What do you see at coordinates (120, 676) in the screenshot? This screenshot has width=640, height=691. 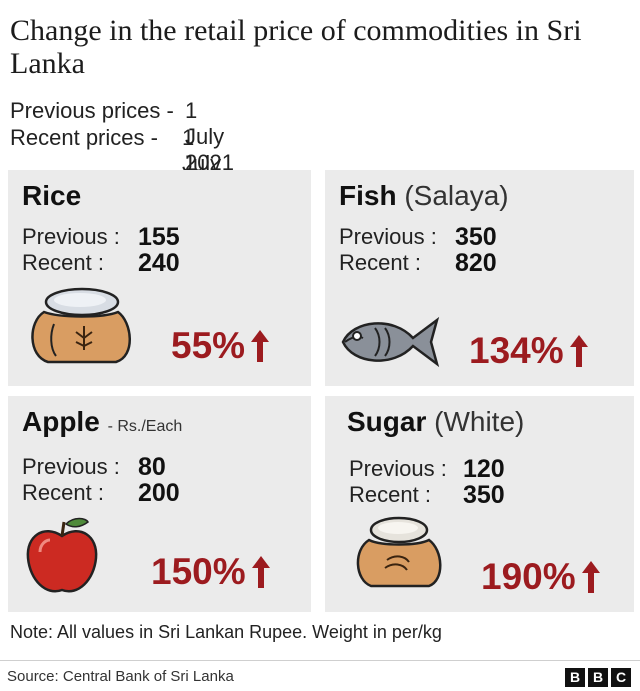 I see `source-text: Source: Central Bank of Sri Lanka` at bounding box center [120, 676].